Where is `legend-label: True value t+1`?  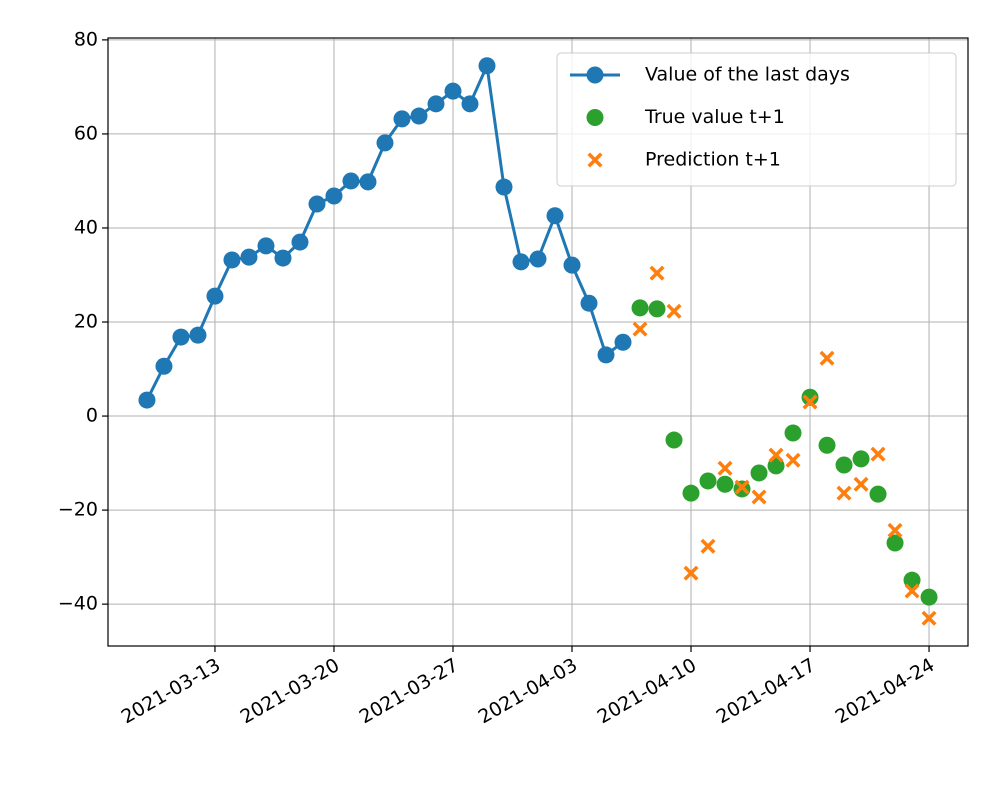 legend-label: True value t+1 is located at coordinates (714, 117).